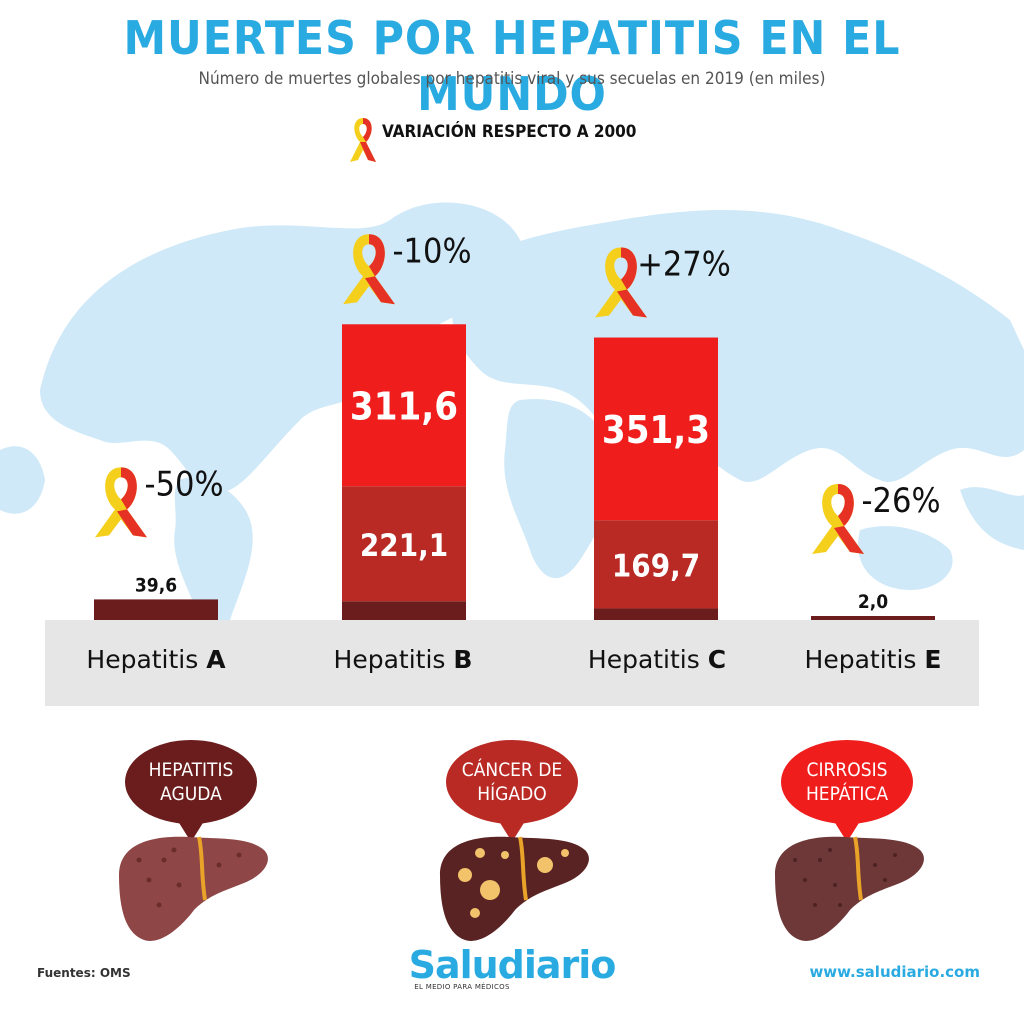 The image size is (1024, 1024). What do you see at coordinates (900, 501) in the screenshot?
I see `variation-label-hepatitis-e: -26%` at bounding box center [900, 501].